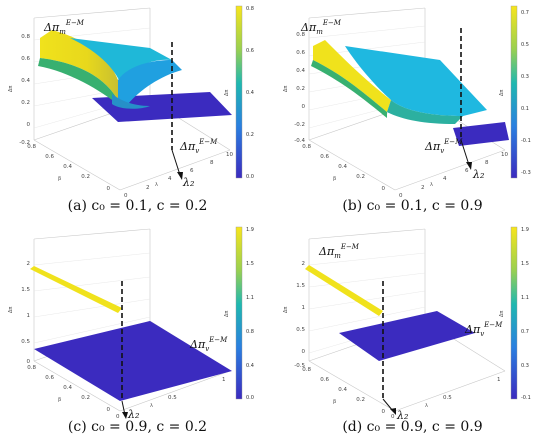  What do you see at coordinates (137, 427) in the screenshot?
I see `caption-c: (c) c₀ = 0.9, c = 0.2` at bounding box center [137, 427].